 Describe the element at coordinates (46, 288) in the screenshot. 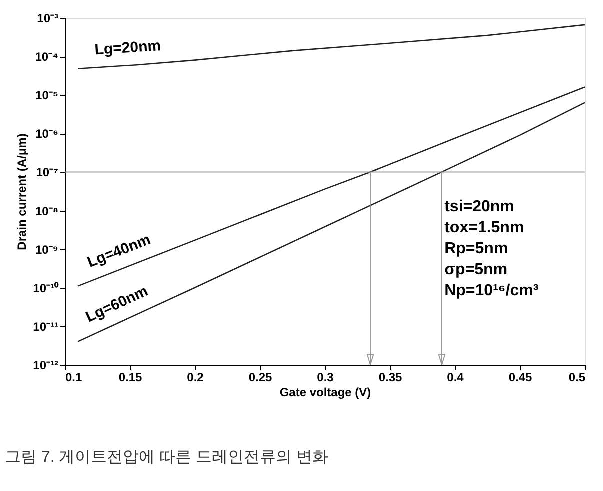

I see `y-tick-label: 10⁻¹⁰` at that location.